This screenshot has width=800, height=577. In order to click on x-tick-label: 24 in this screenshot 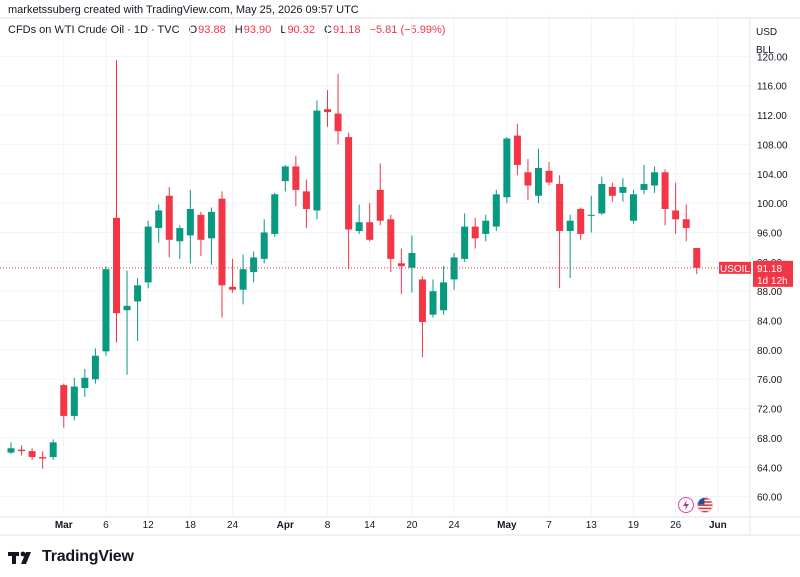, I will do `click(455, 525)`.